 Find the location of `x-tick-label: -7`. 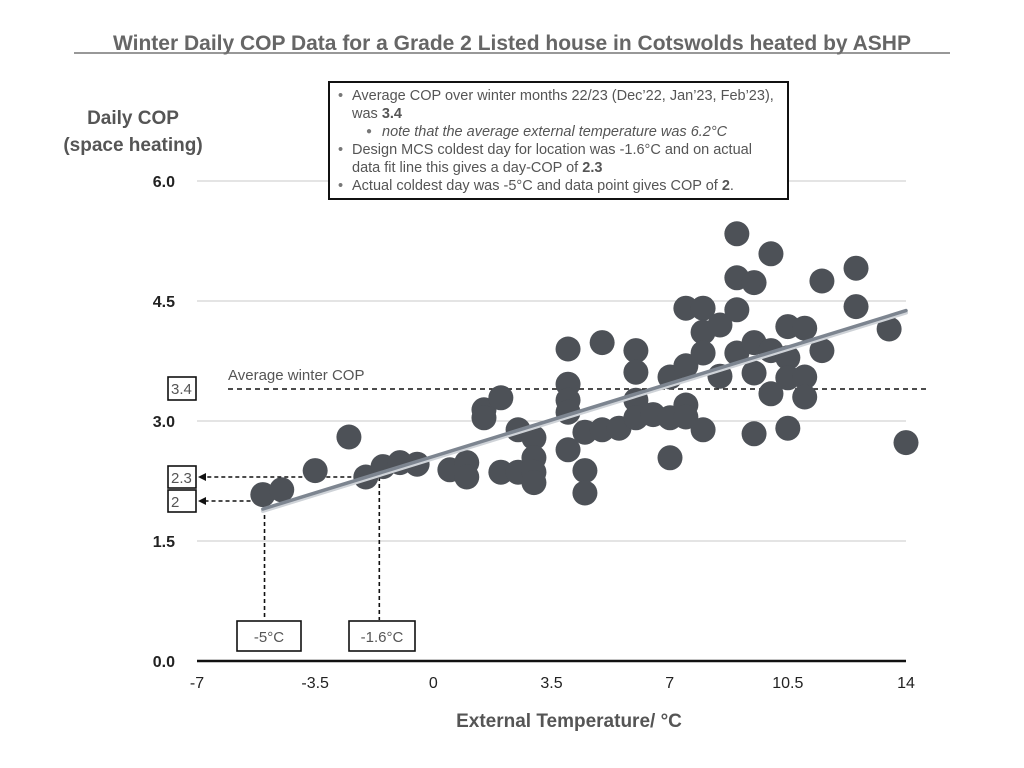

x-tick-label: -7 is located at coordinates (197, 683).